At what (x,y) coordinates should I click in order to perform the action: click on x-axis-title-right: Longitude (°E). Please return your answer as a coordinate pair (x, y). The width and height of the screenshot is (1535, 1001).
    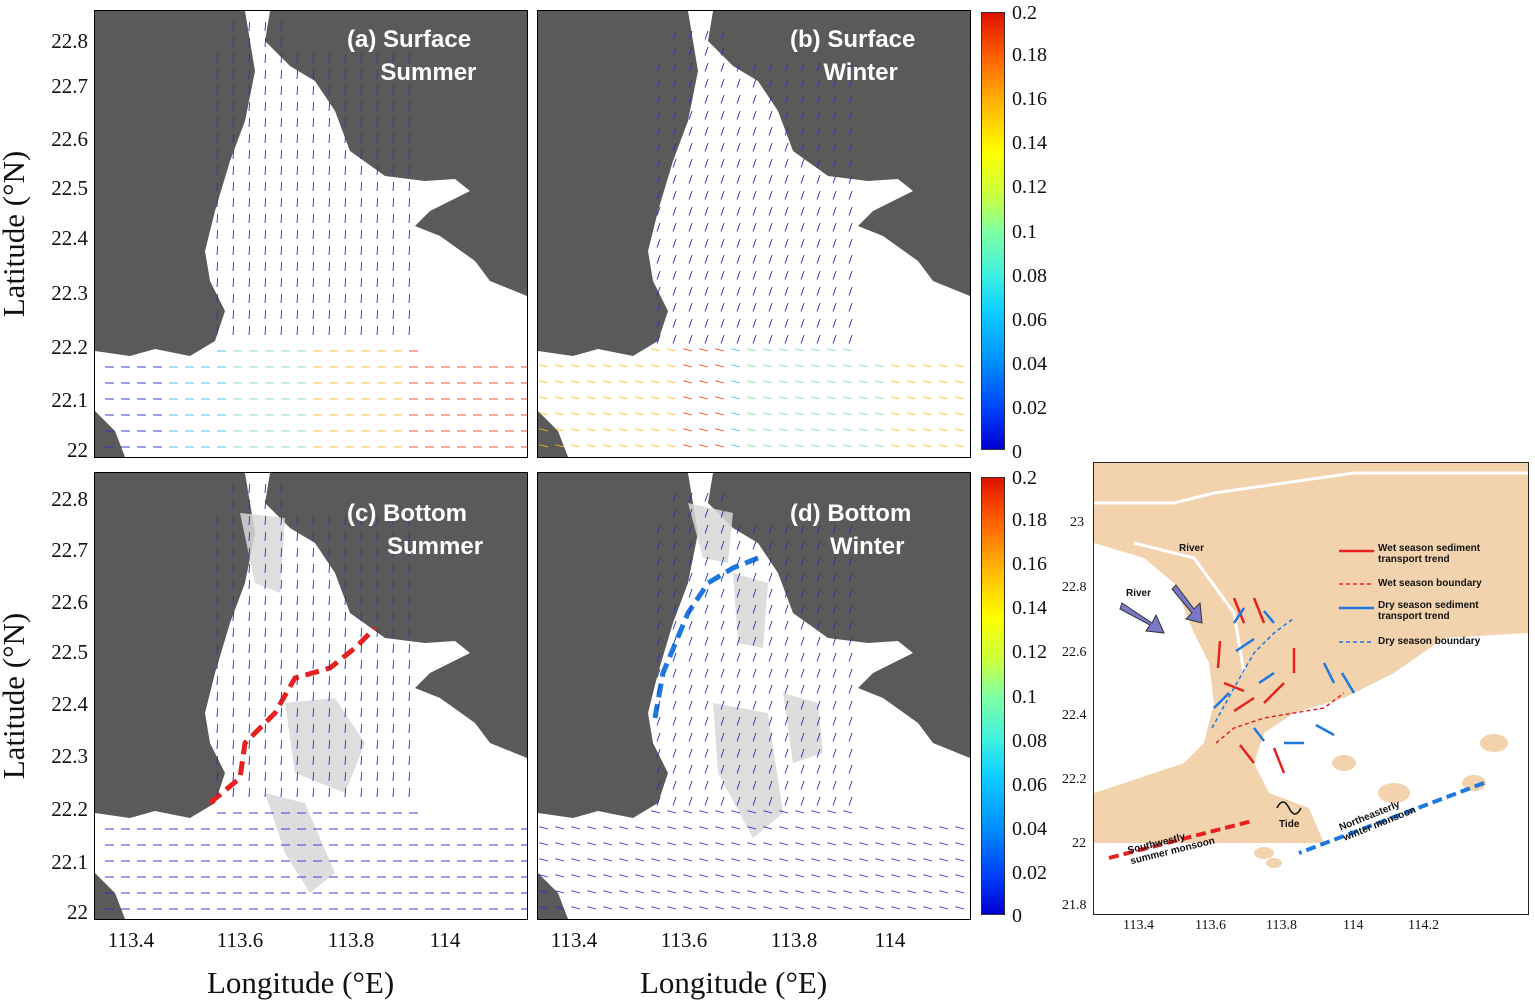
    Looking at the image, I should click on (734, 982).